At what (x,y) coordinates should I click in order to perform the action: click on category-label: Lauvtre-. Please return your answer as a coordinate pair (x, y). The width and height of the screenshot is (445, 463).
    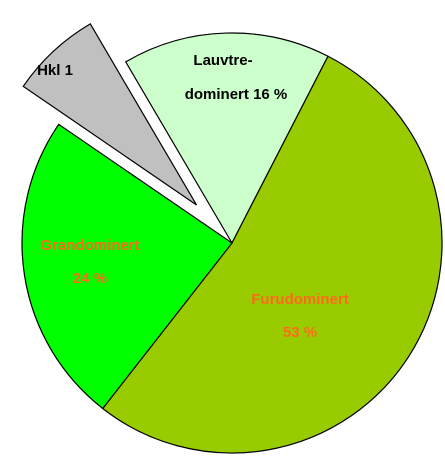
    Looking at the image, I should click on (222, 60).